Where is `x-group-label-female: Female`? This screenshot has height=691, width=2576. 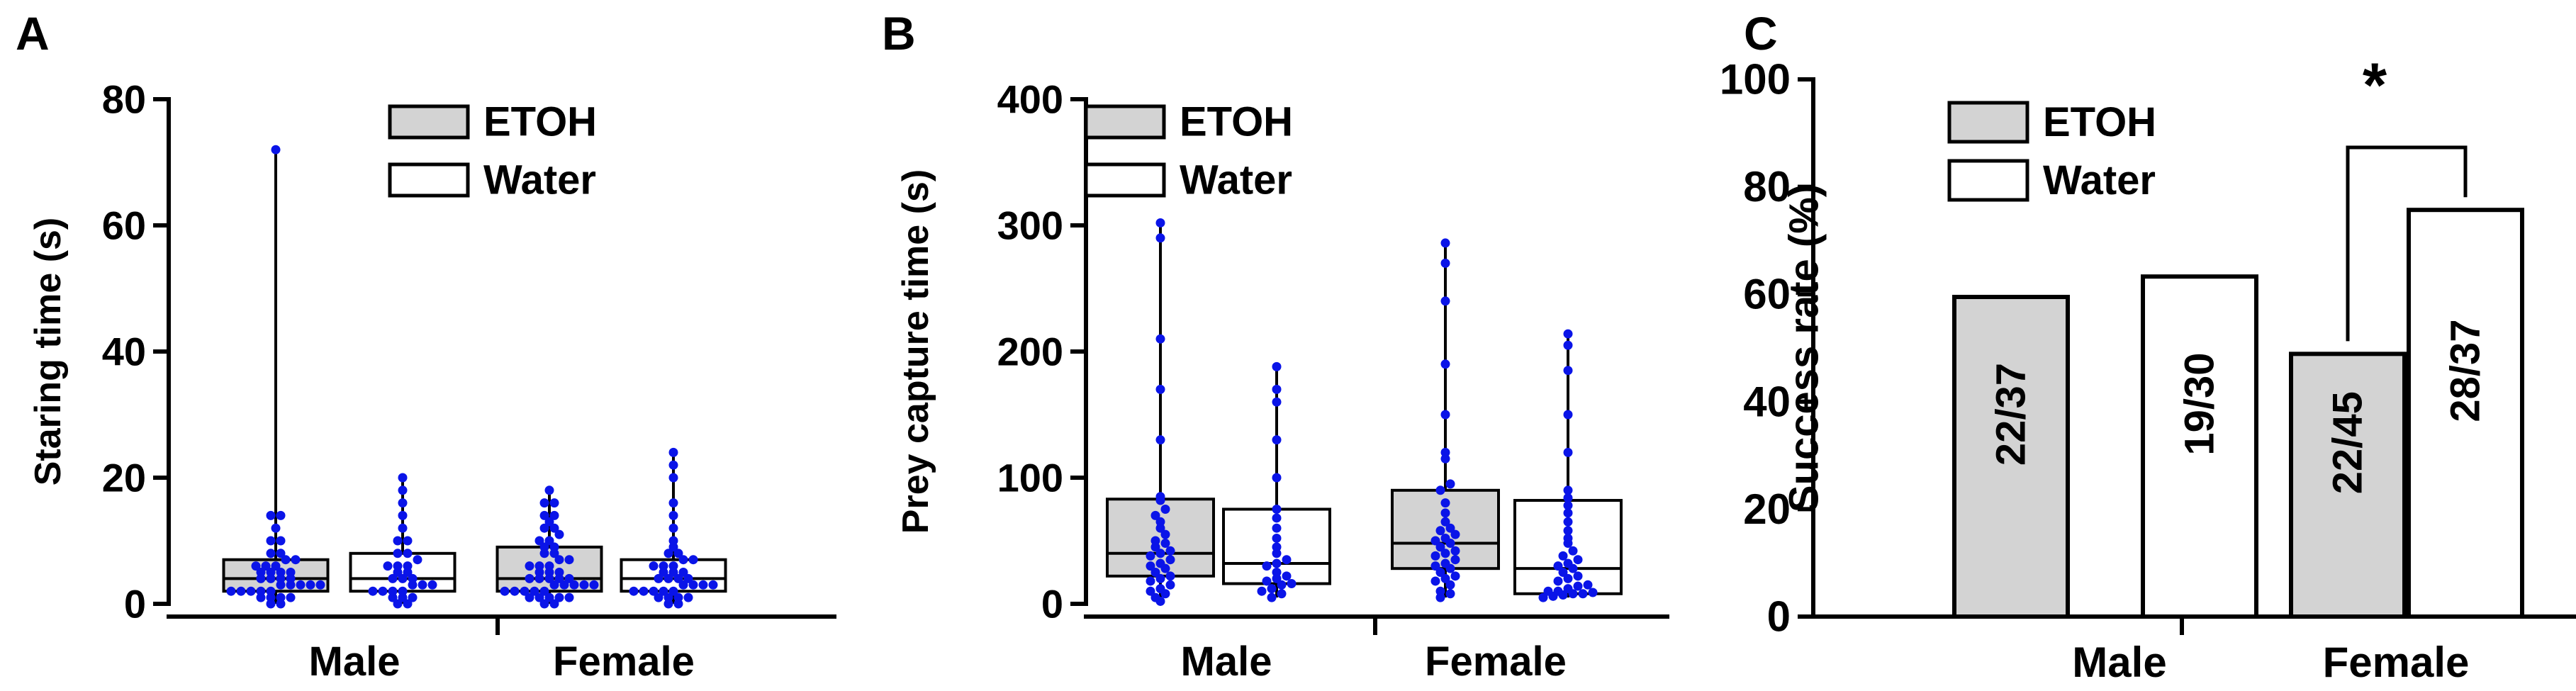 x-group-label-female: Female is located at coordinates (2396, 662).